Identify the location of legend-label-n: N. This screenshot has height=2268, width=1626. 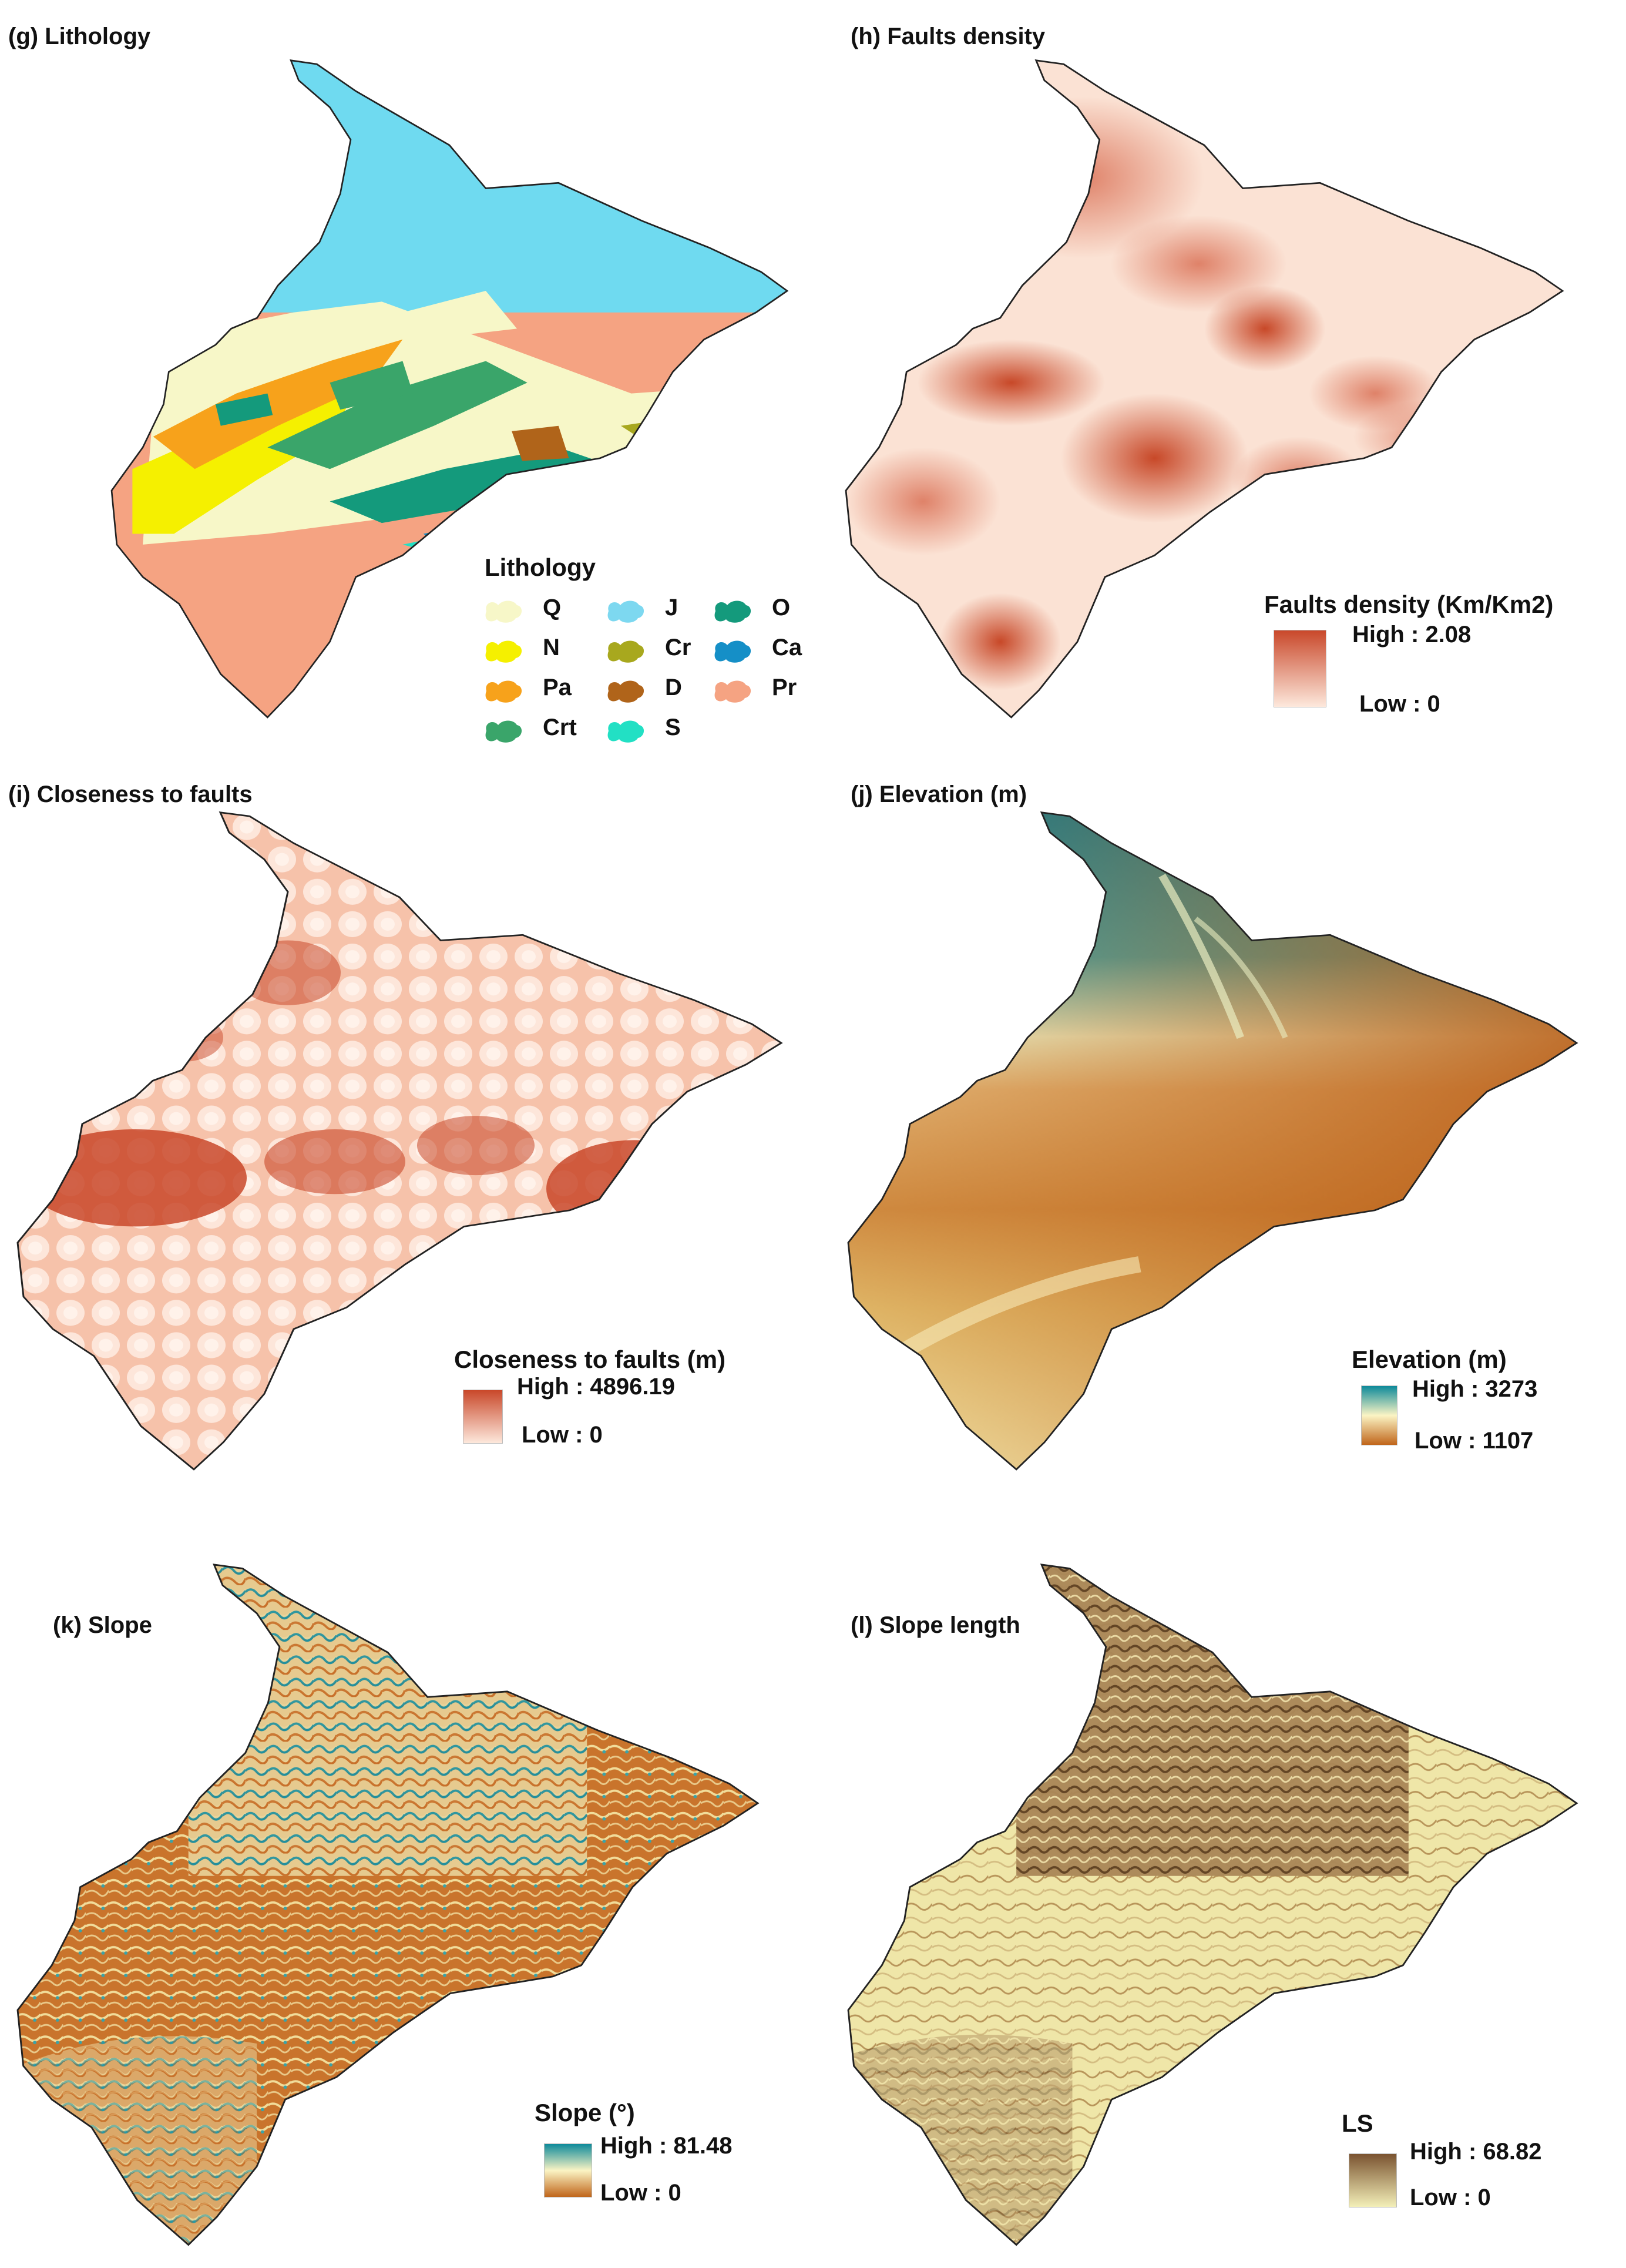
(551, 647).